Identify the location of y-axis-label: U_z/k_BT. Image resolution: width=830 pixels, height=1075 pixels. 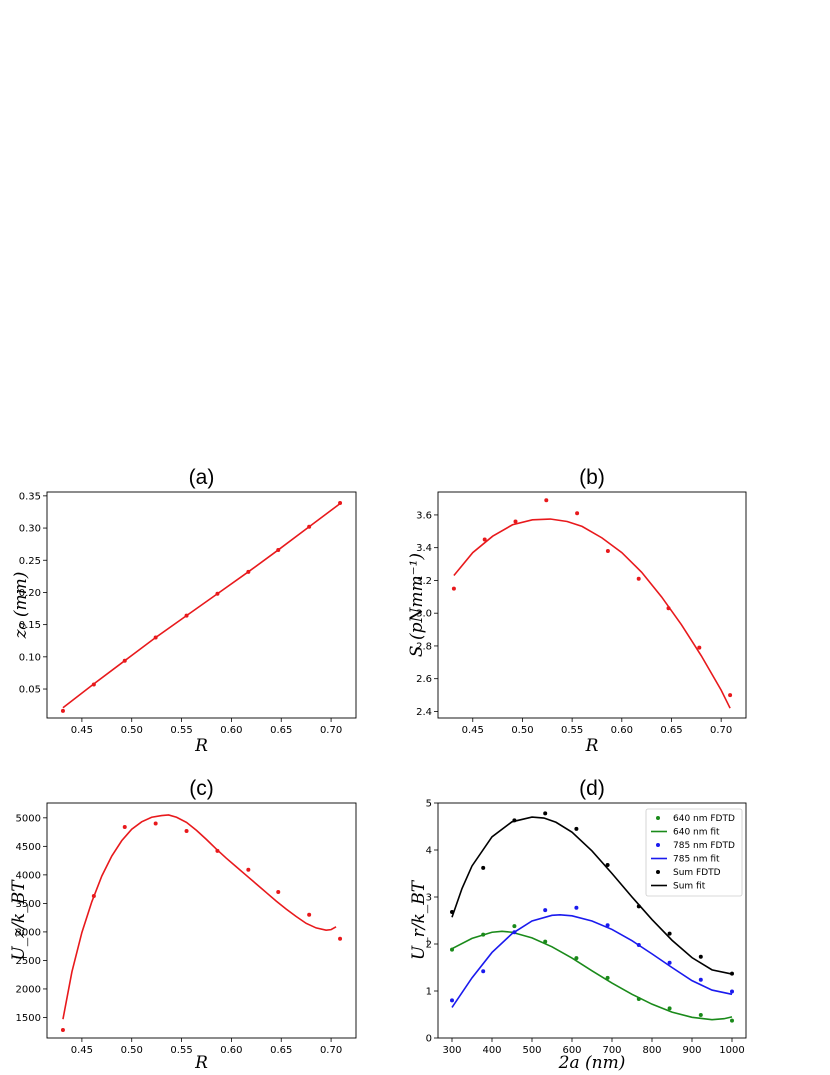
(19, 920).